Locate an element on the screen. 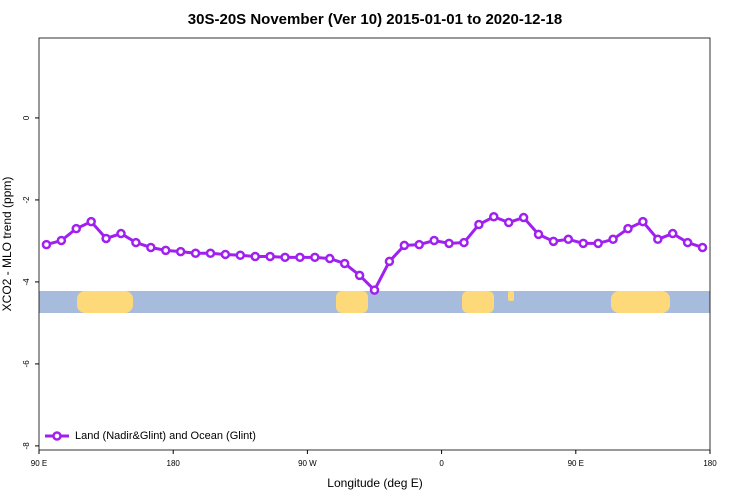 This screenshot has height=500, width=750. legend-label: Land (Nadir&Glint) and Ocean (Glint) is located at coordinates (165, 436).